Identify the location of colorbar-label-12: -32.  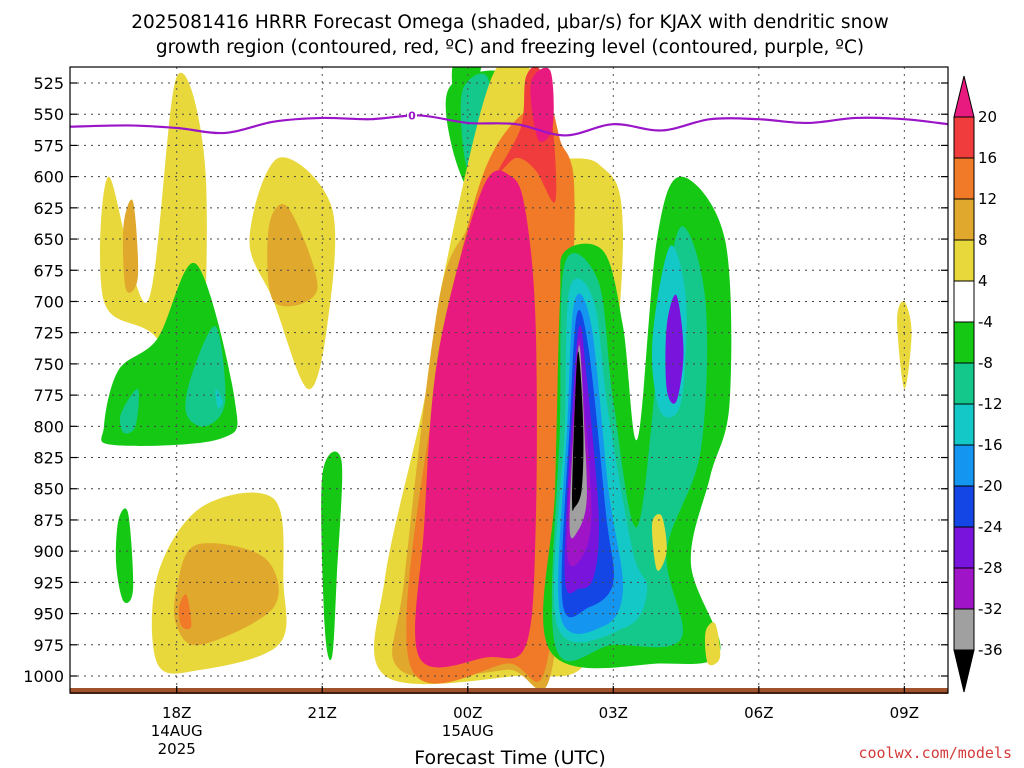
(990, 609).